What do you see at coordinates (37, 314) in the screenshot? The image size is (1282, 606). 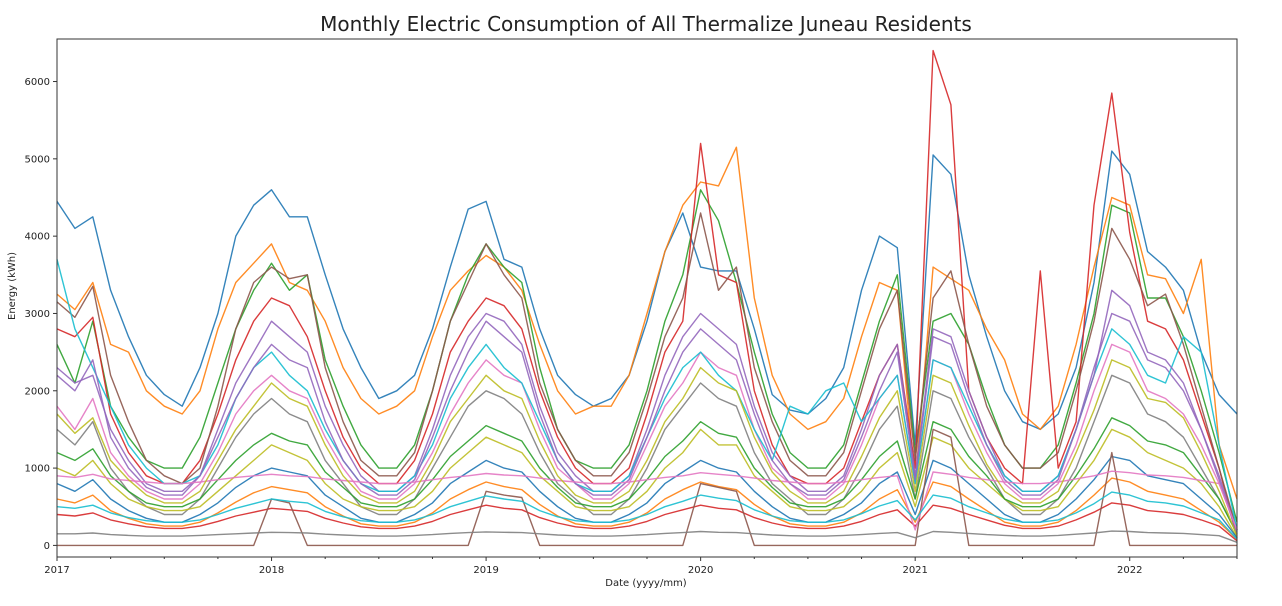 I see `y-tick-label: 3000` at bounding box center [37, 314].